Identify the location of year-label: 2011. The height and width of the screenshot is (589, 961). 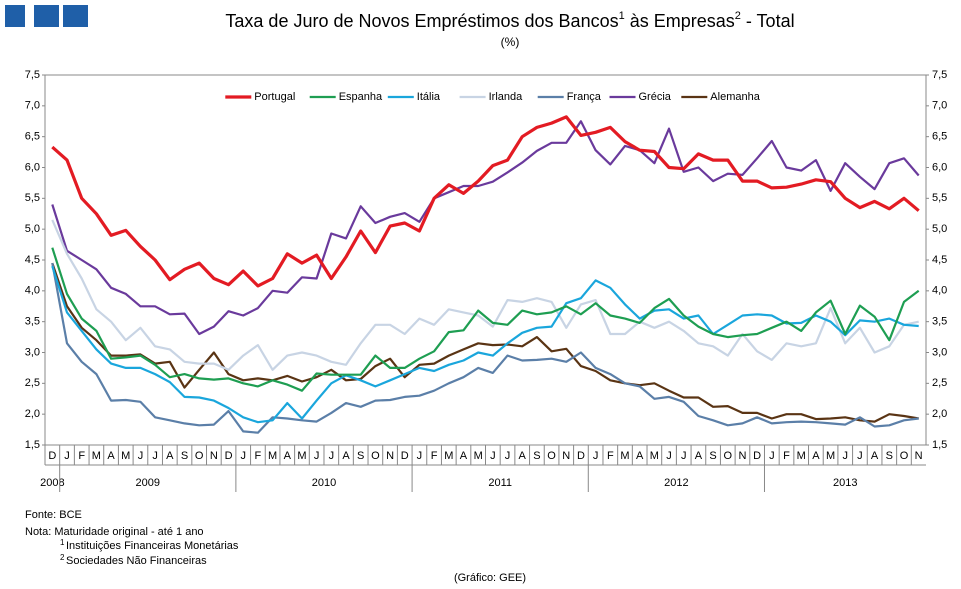
(500, 483).